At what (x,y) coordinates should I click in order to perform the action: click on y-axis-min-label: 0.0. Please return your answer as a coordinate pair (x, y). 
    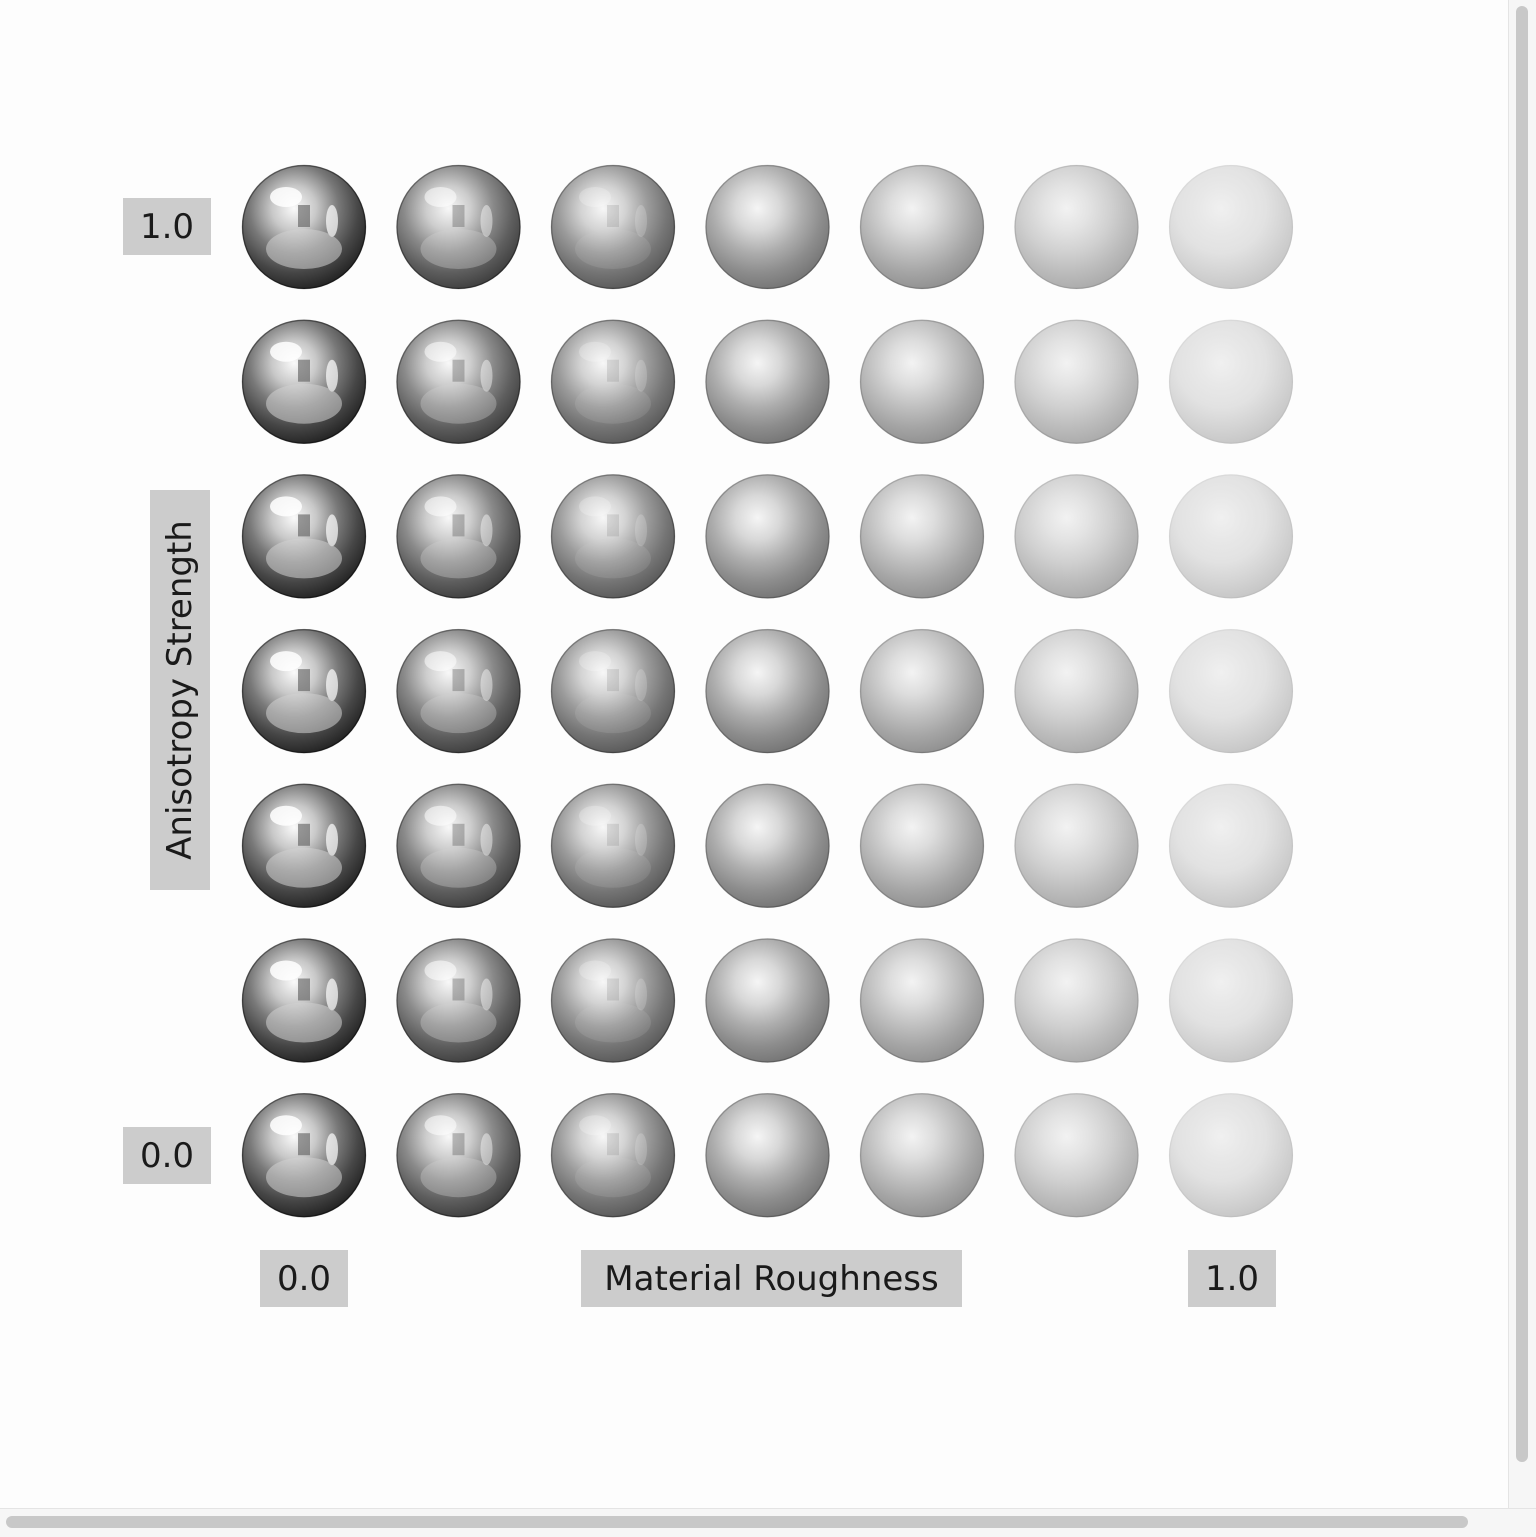
    Looking at the image, I should click on (167, 1155).